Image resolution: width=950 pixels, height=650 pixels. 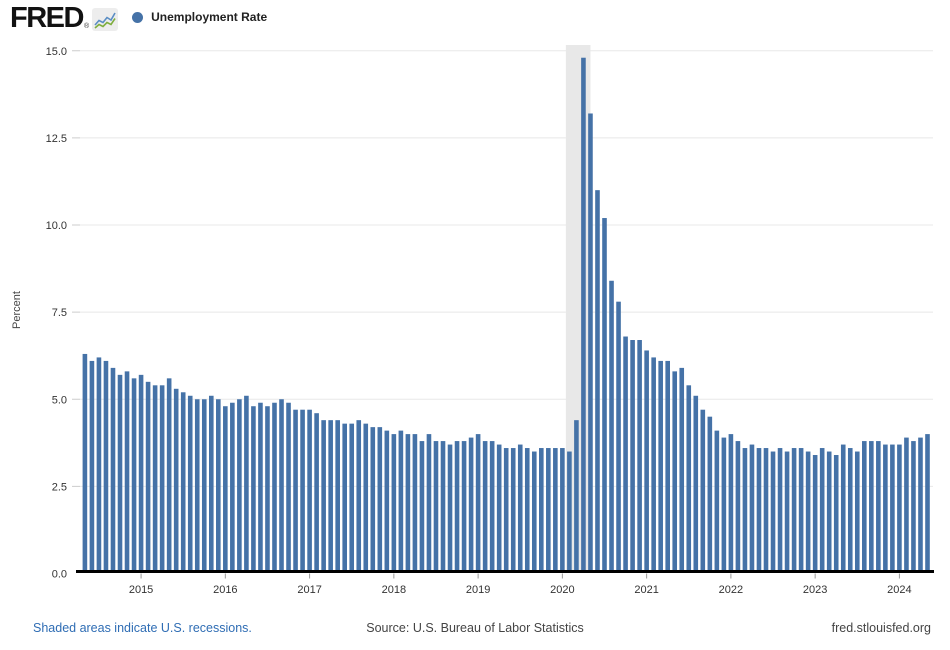 What do you see at coordinates (142, 628) in the screenshot?
I see `recession-shading-link: Shaded areas indicate U.S. recessions.` at bounding box center [142, 628].